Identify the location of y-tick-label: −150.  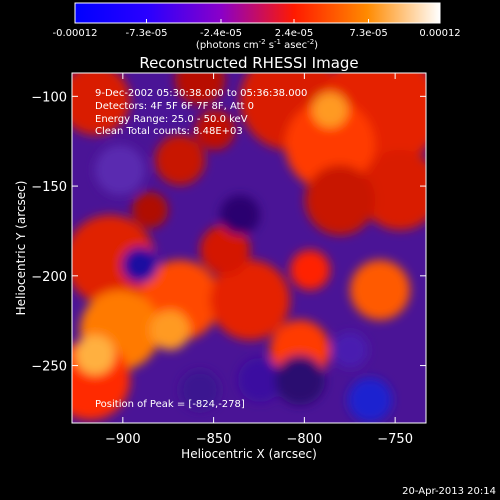
(49, 187).